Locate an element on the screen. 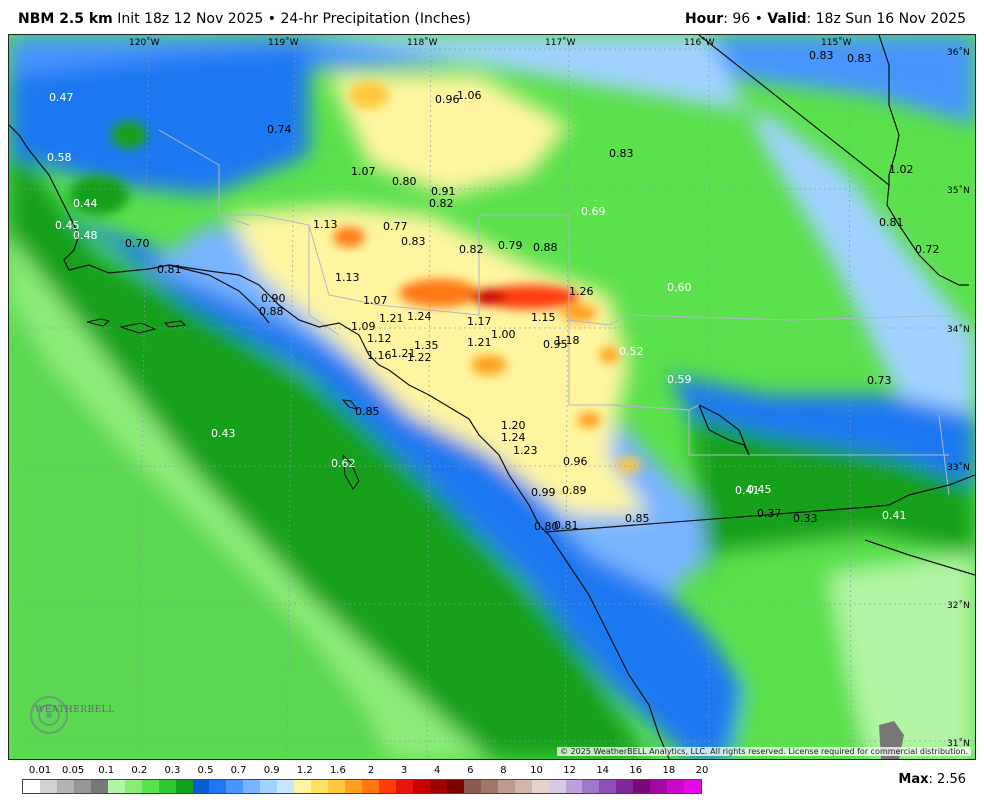 The image size is (984, 808). legend-color-bar is located at coordinates (362, 786).